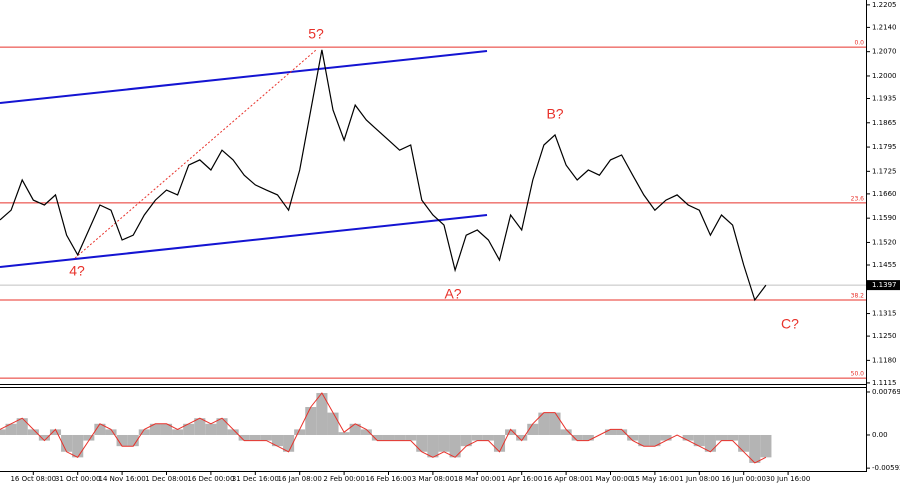 The width and height of the screenshot is (900, 485). Describe the element at coordinates (884, 218) in the screenshot. I see `y-tick-label: 1.1590` at that location.